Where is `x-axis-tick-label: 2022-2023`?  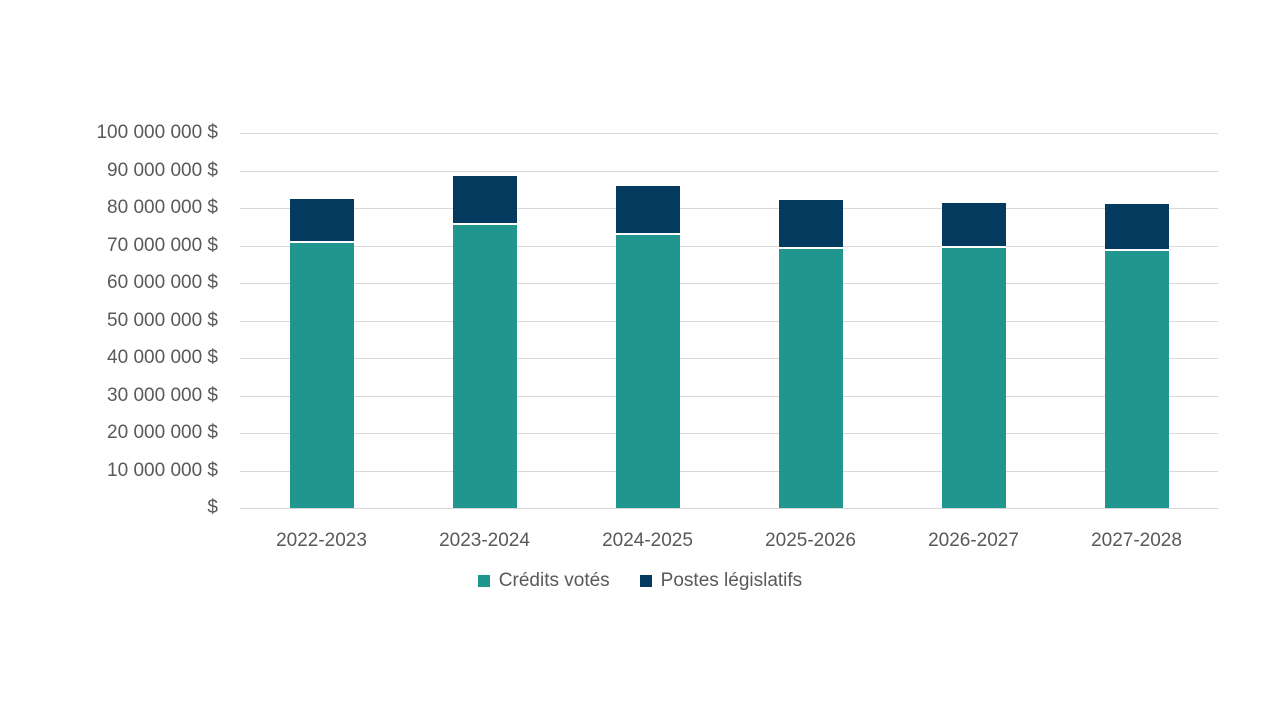 x-axis-tick-label: 2022-2023 is located at coordinates (321, 540).